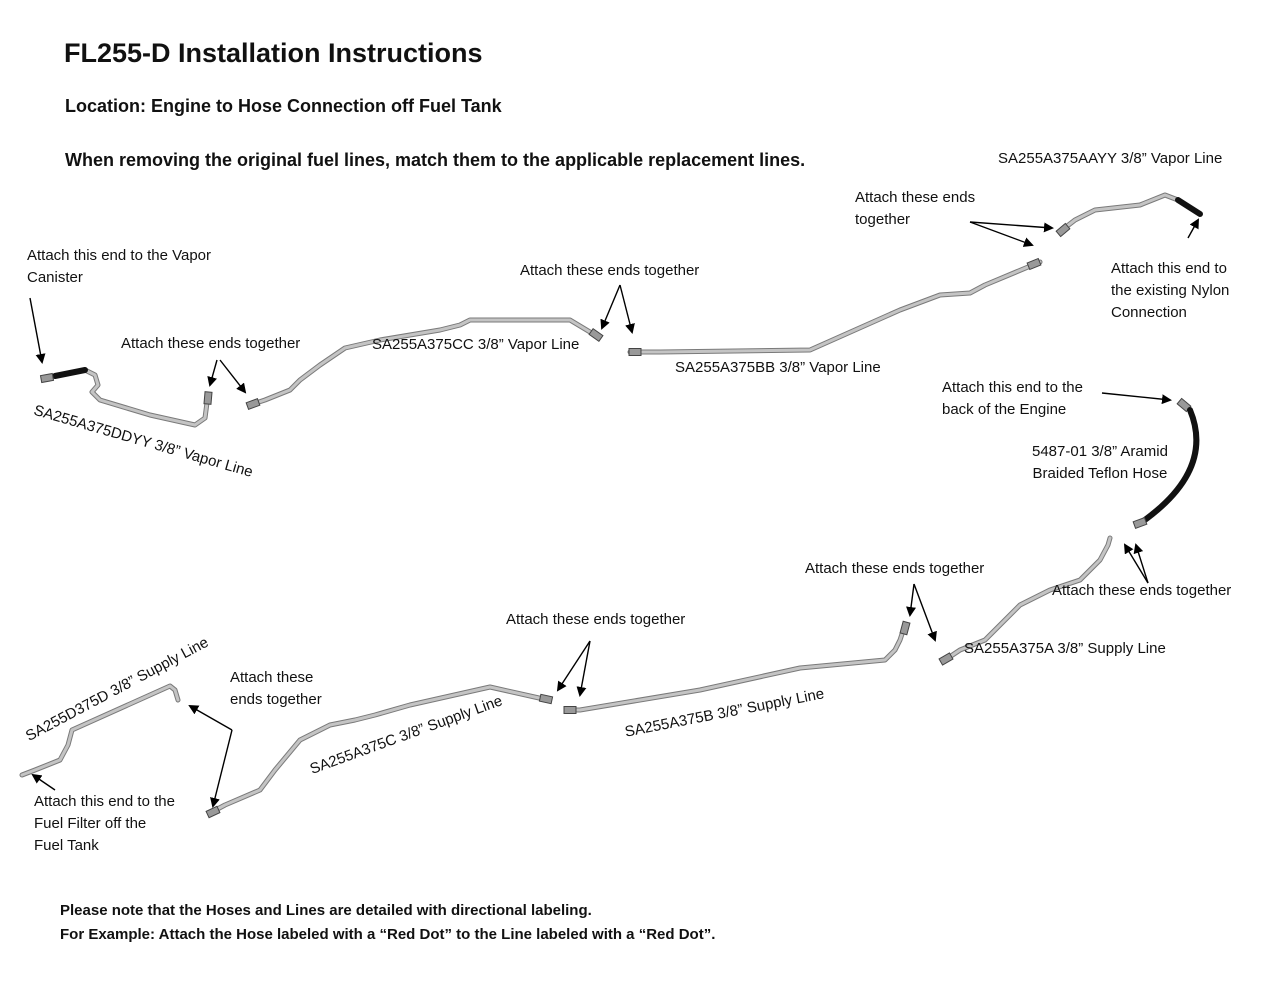  What do you see at coordinates (47, 378) in the screenshot?
I see `fitting-ddyy-canister` at bounding box center [47, 378].